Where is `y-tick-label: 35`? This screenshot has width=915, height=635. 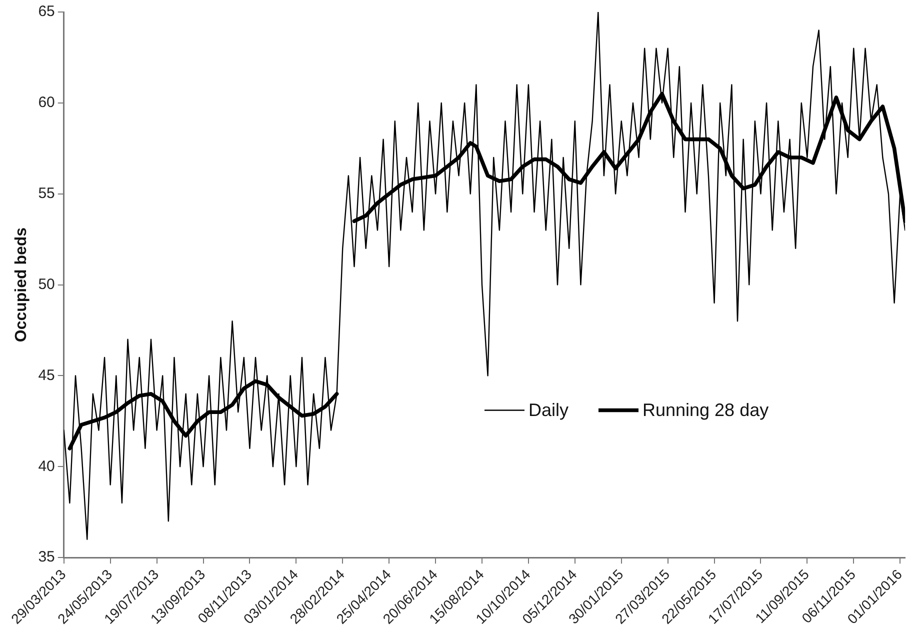
y-tick-label: 35 is located at coordinates (46, 557).